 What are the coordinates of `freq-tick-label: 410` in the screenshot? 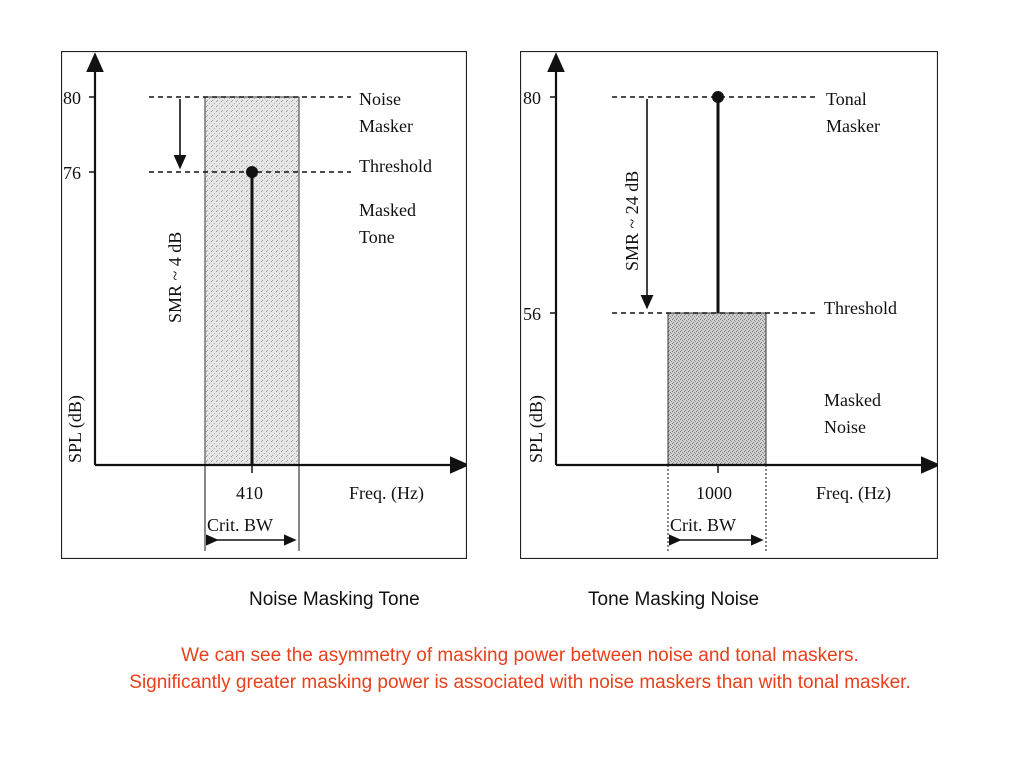 It's located at (249, 493).